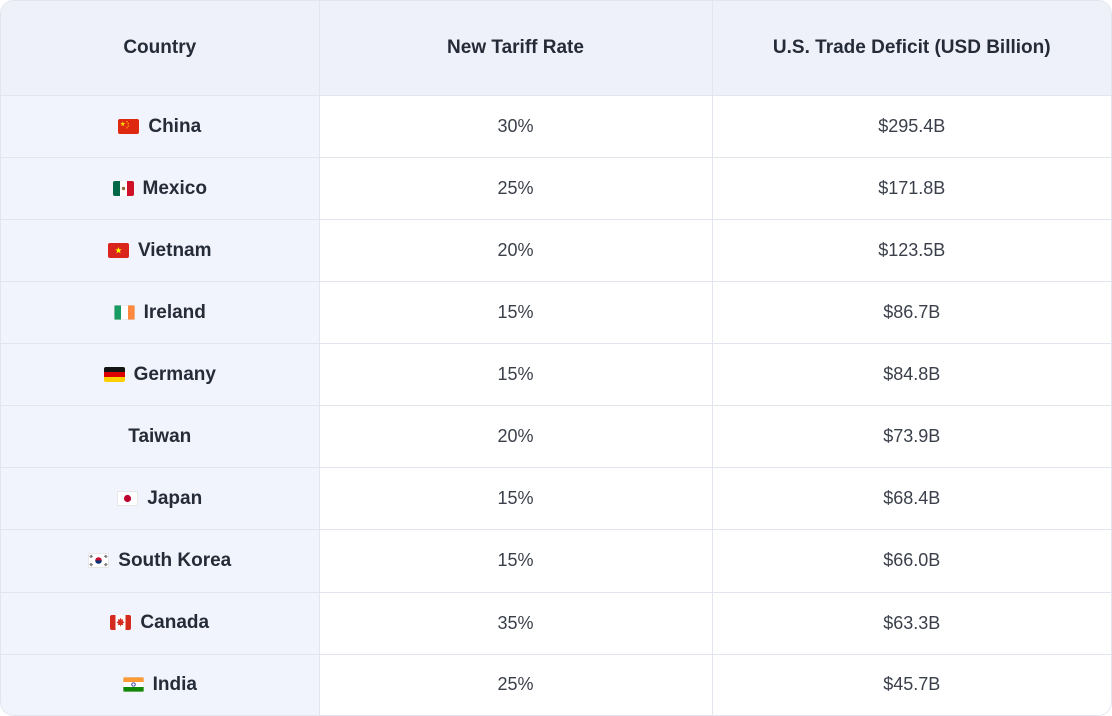  What do you see at coordinates (128, 498) in the screenshot?
I see `flag-japan-icon` at bounding box center [128, 498].